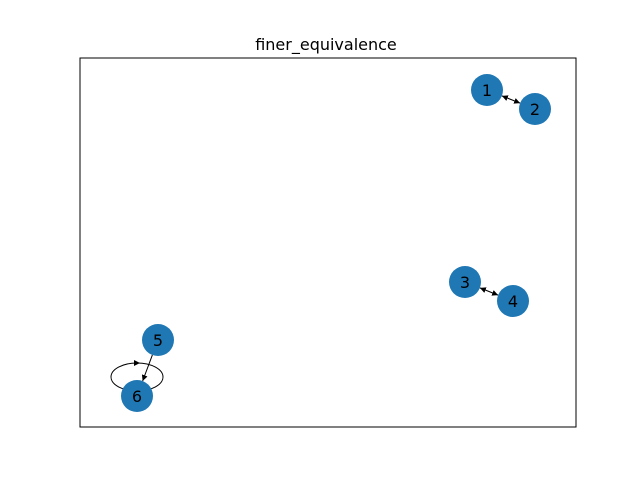 The width and height of the screenshot is (640, 480). I want to click on node-4: 4, so click(513, 301).